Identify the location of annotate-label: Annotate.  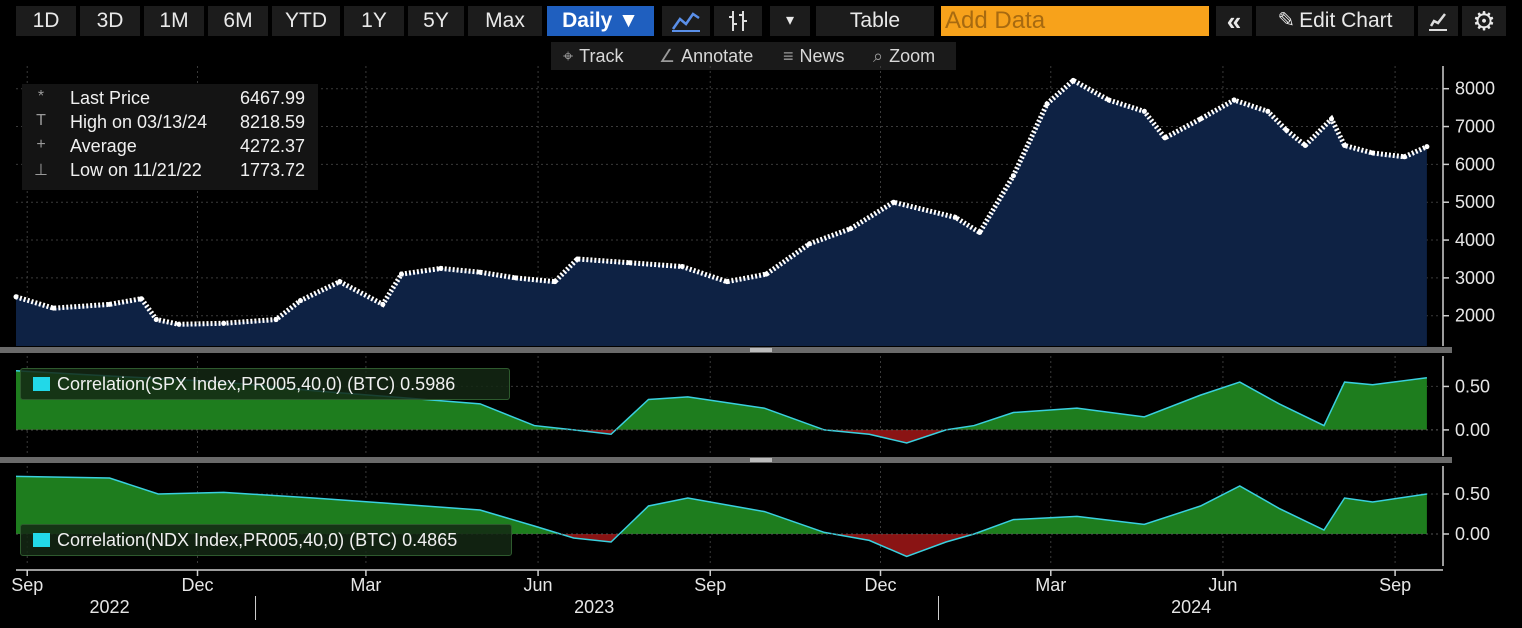
(717, 56).